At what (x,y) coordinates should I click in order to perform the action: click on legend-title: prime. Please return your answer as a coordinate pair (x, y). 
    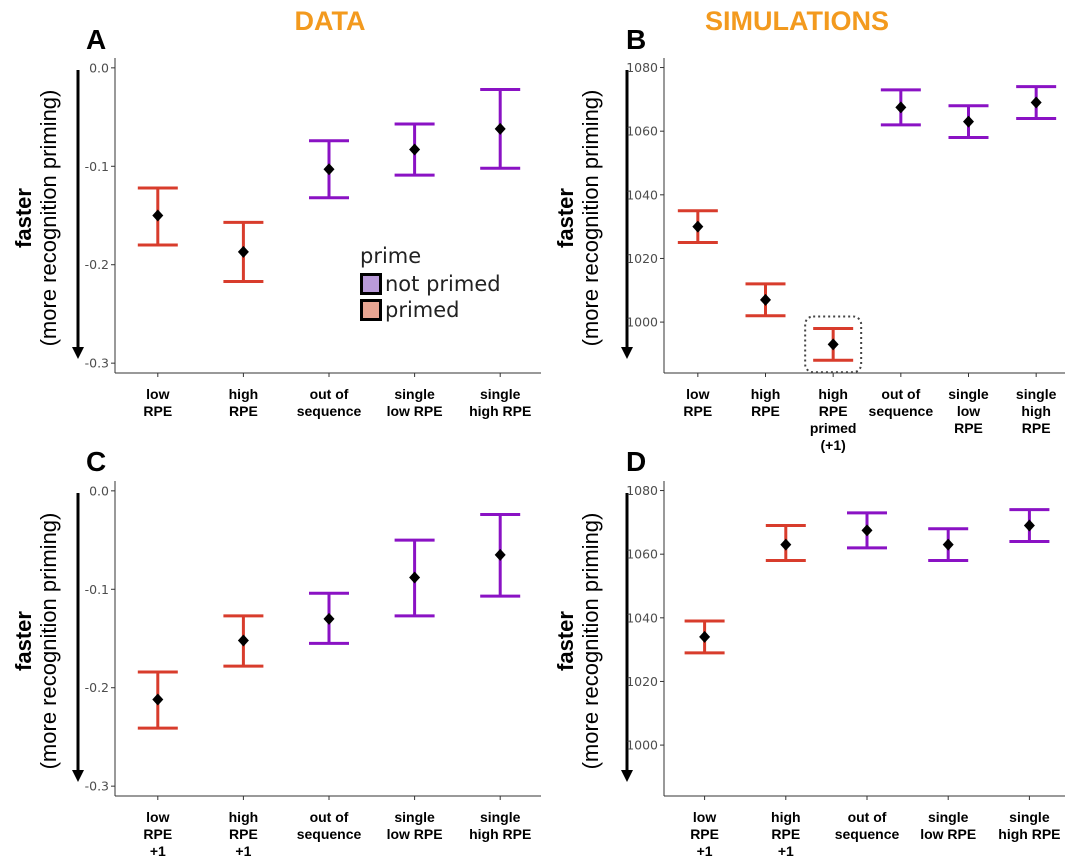
    Looking at the image, I should click on (391, 256).